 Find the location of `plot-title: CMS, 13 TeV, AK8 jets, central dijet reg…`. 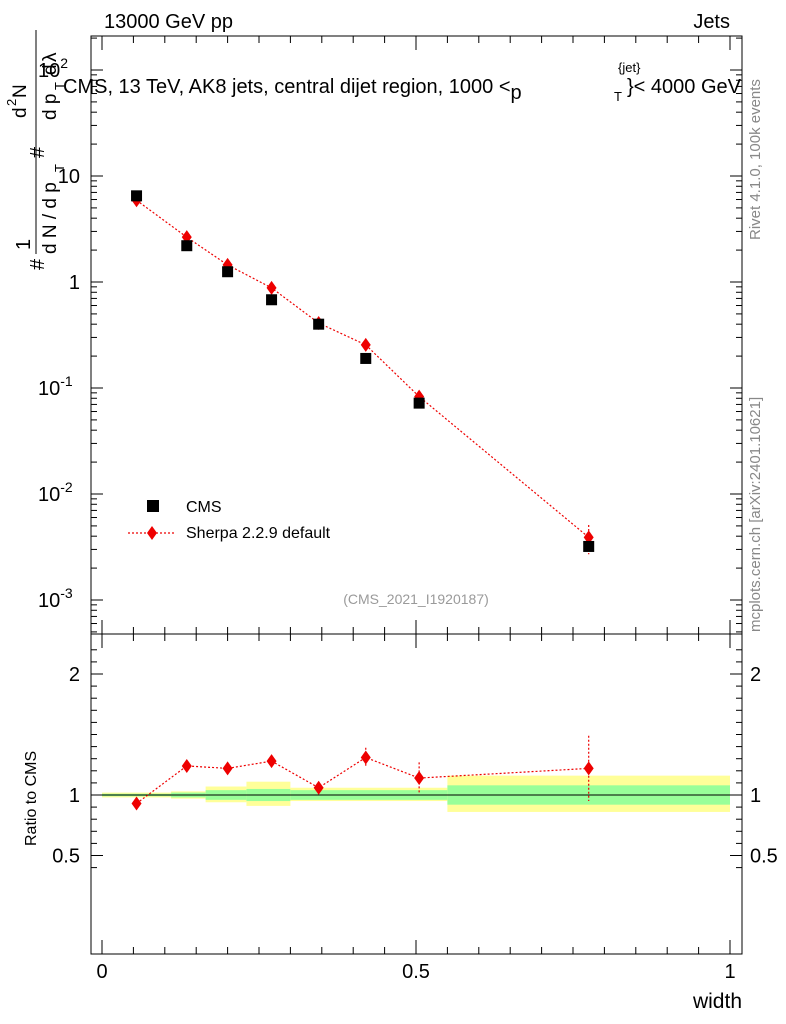

plot-title: CMS, 13 TeV, AK8 jets, central dijet reg… is located at coordinates (292, 90).